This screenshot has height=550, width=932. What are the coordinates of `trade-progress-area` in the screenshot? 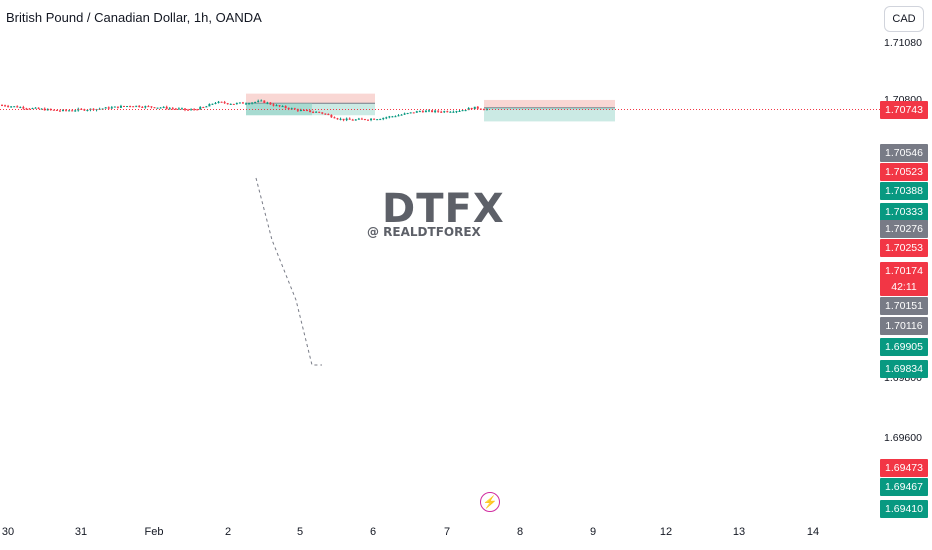 It's located at (549, 108).